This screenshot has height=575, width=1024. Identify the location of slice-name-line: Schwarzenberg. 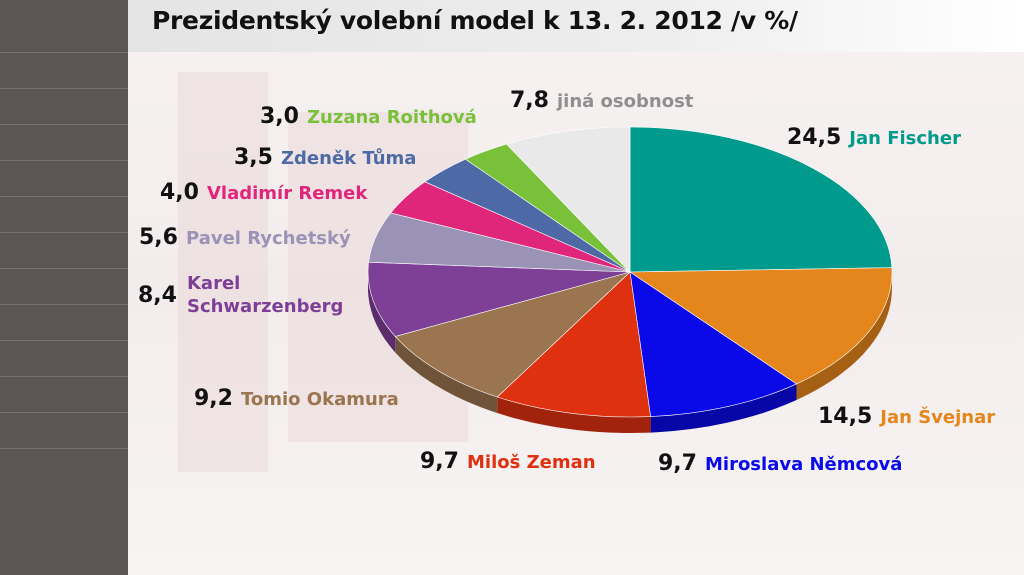
(265, 306).